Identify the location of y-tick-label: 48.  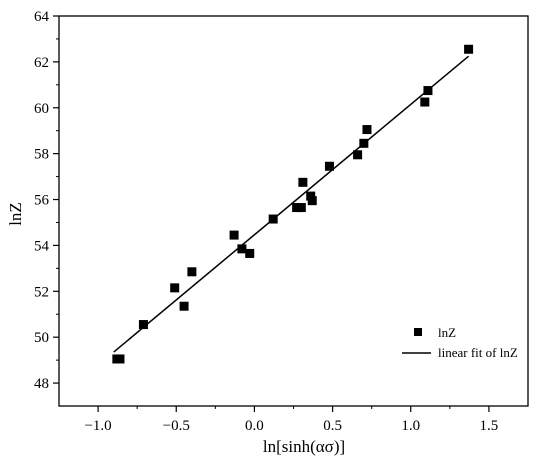
(41, 384).